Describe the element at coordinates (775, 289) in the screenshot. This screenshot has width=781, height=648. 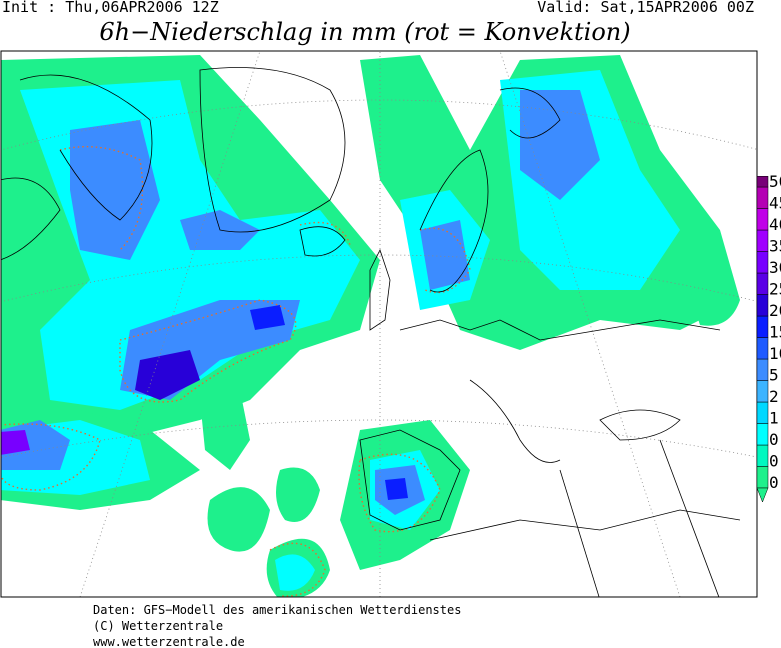
I see `legend-label: 25` at that location.